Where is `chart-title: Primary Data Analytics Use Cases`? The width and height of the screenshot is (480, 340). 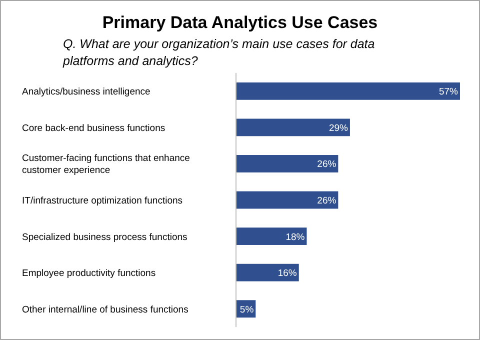
chart-title: Primary Data Analytics Use Cases is located at coordinates (240, 22).